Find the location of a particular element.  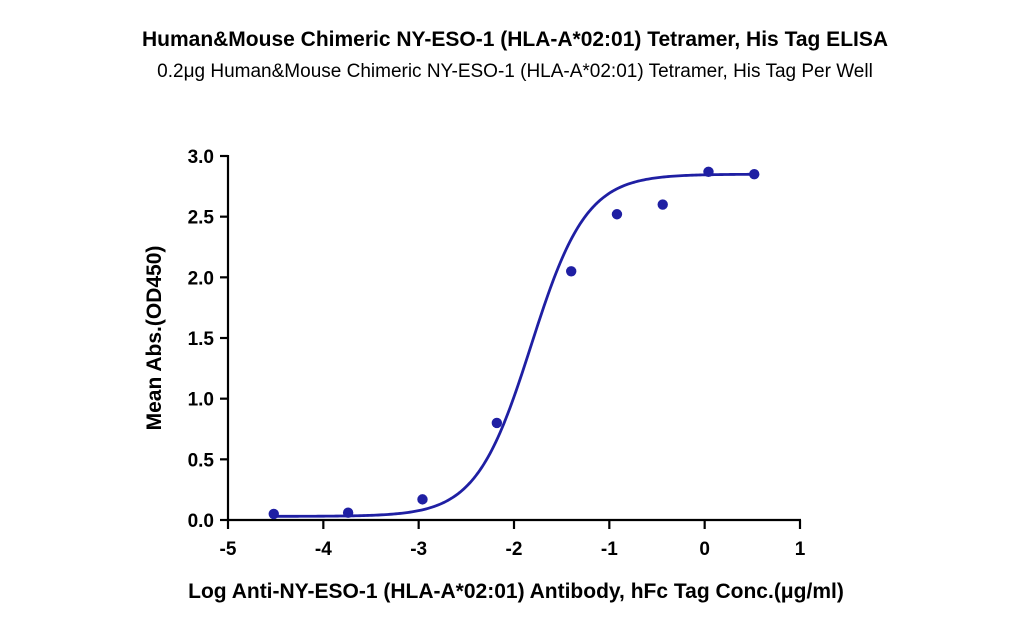

y-tick-label: 0.0 is located at coordinates (201, 521).